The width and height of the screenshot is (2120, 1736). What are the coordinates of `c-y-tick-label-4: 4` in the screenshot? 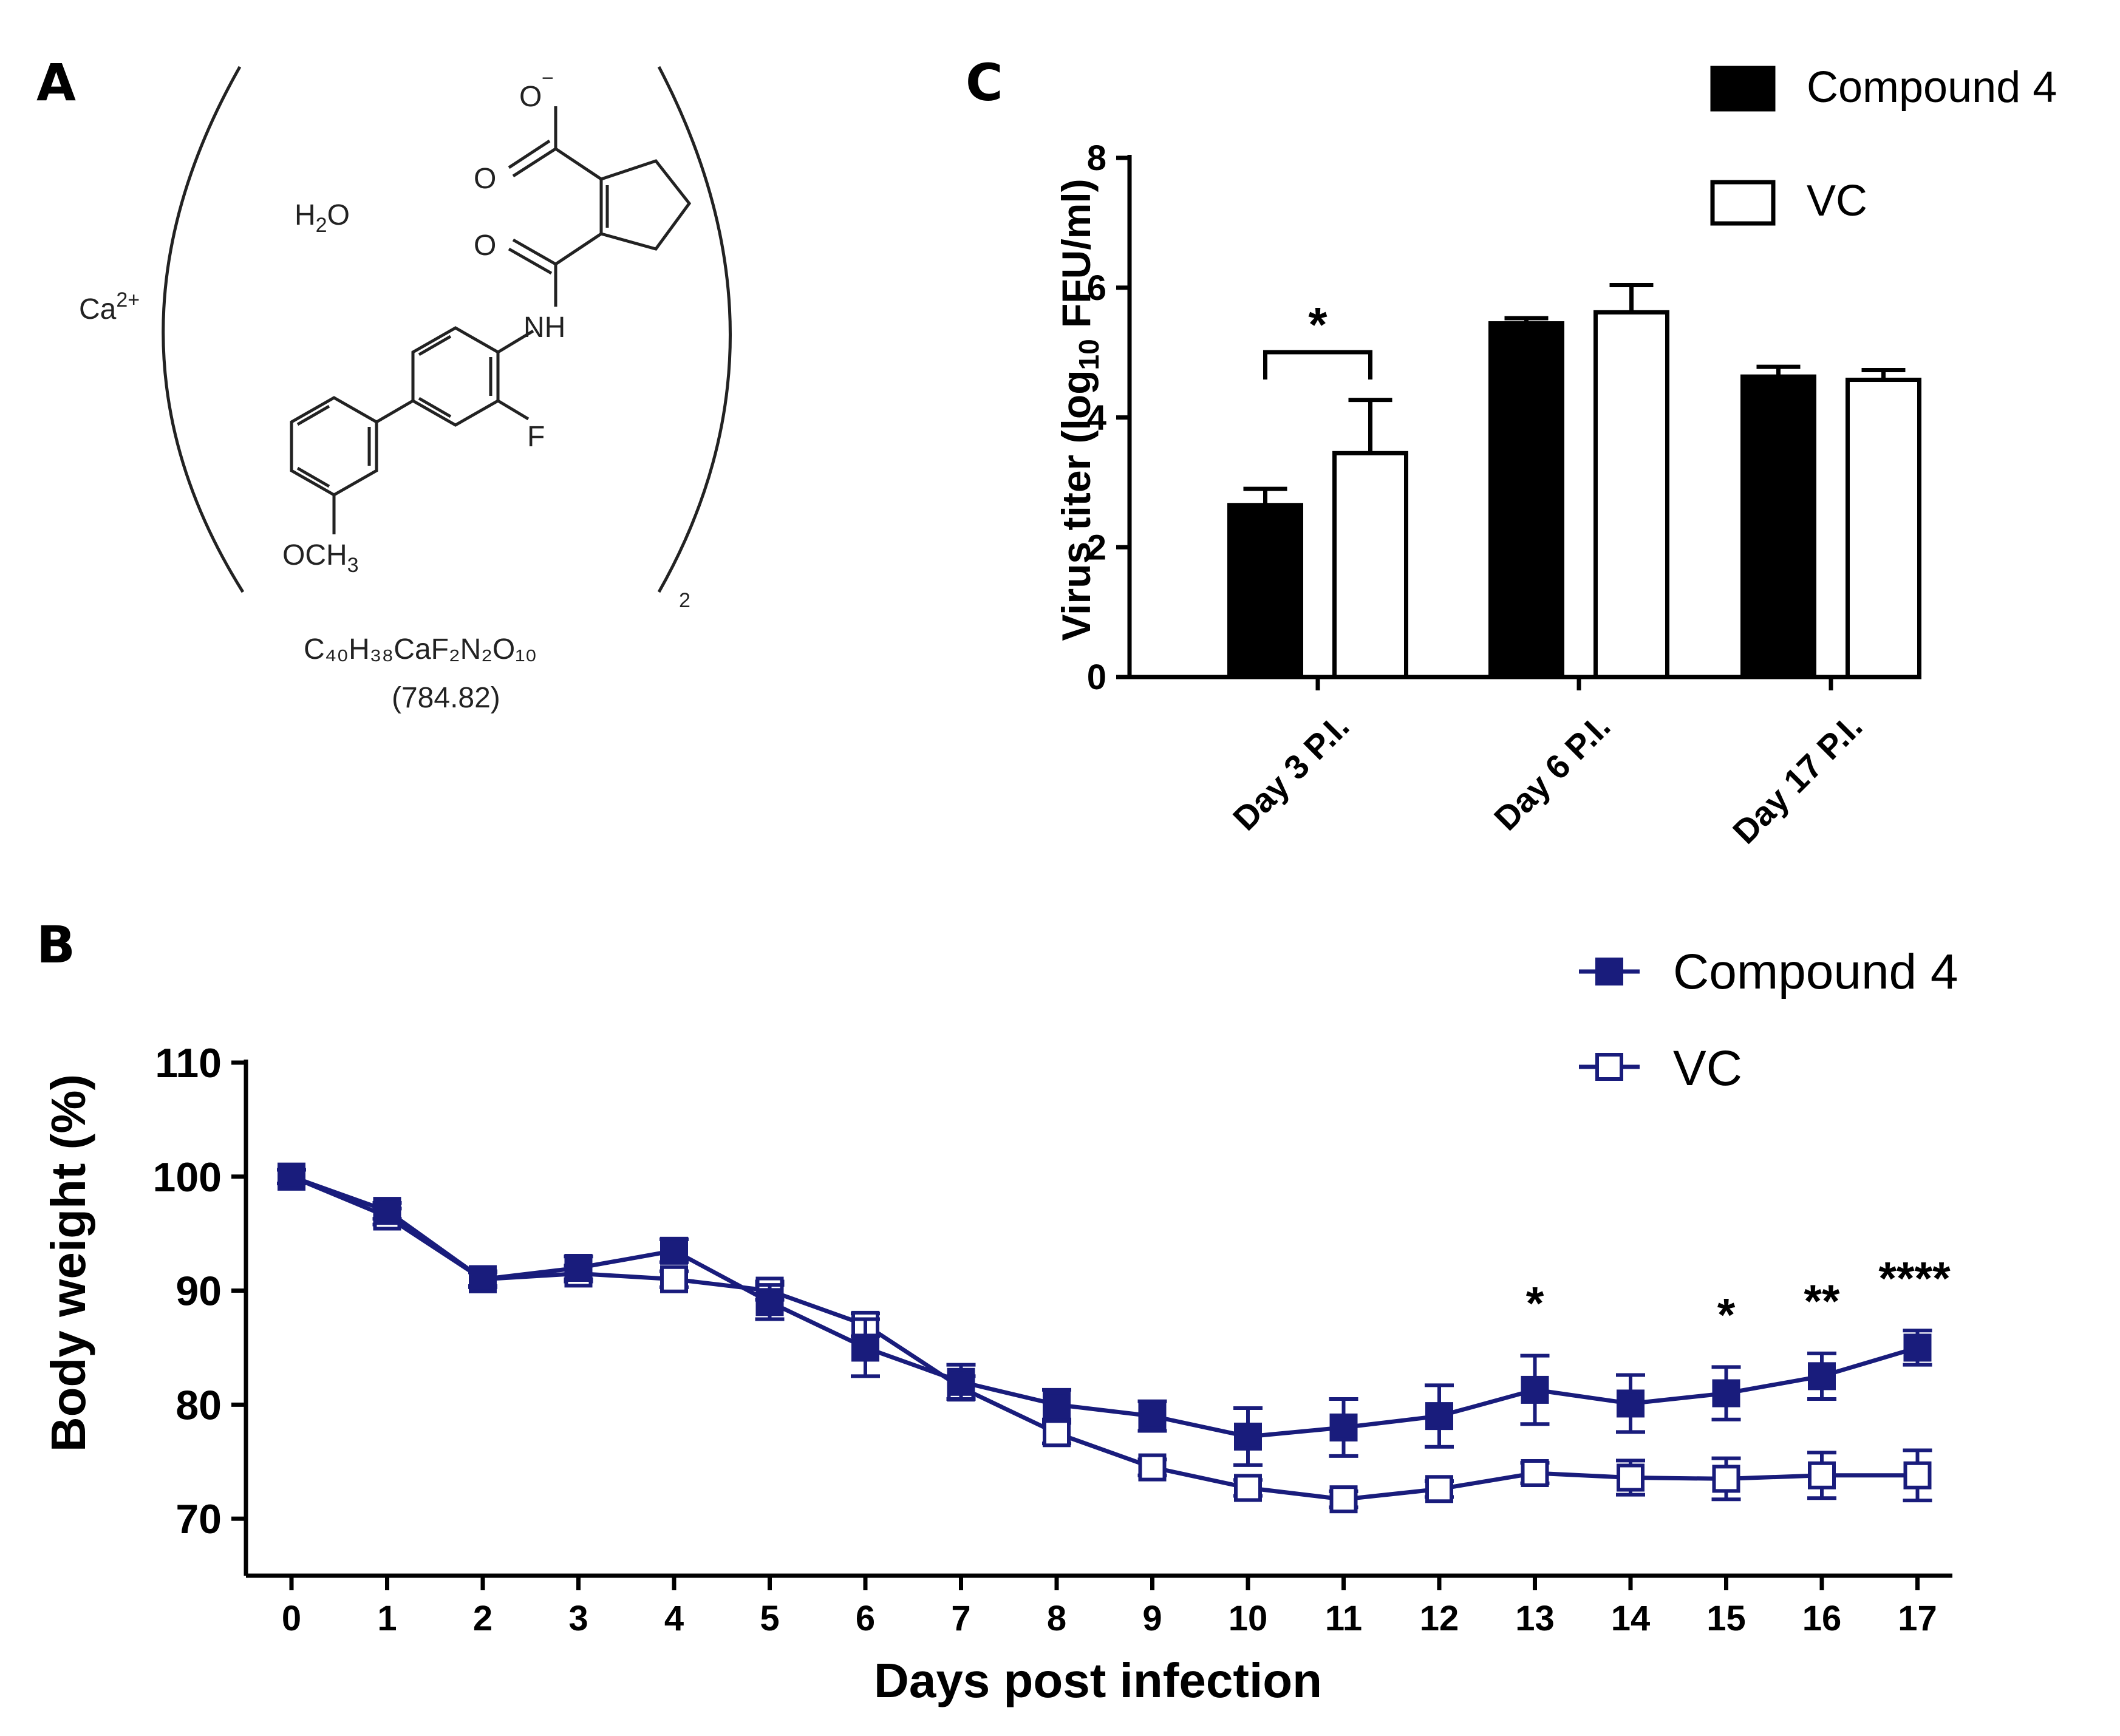 It's located at (1096, 418).